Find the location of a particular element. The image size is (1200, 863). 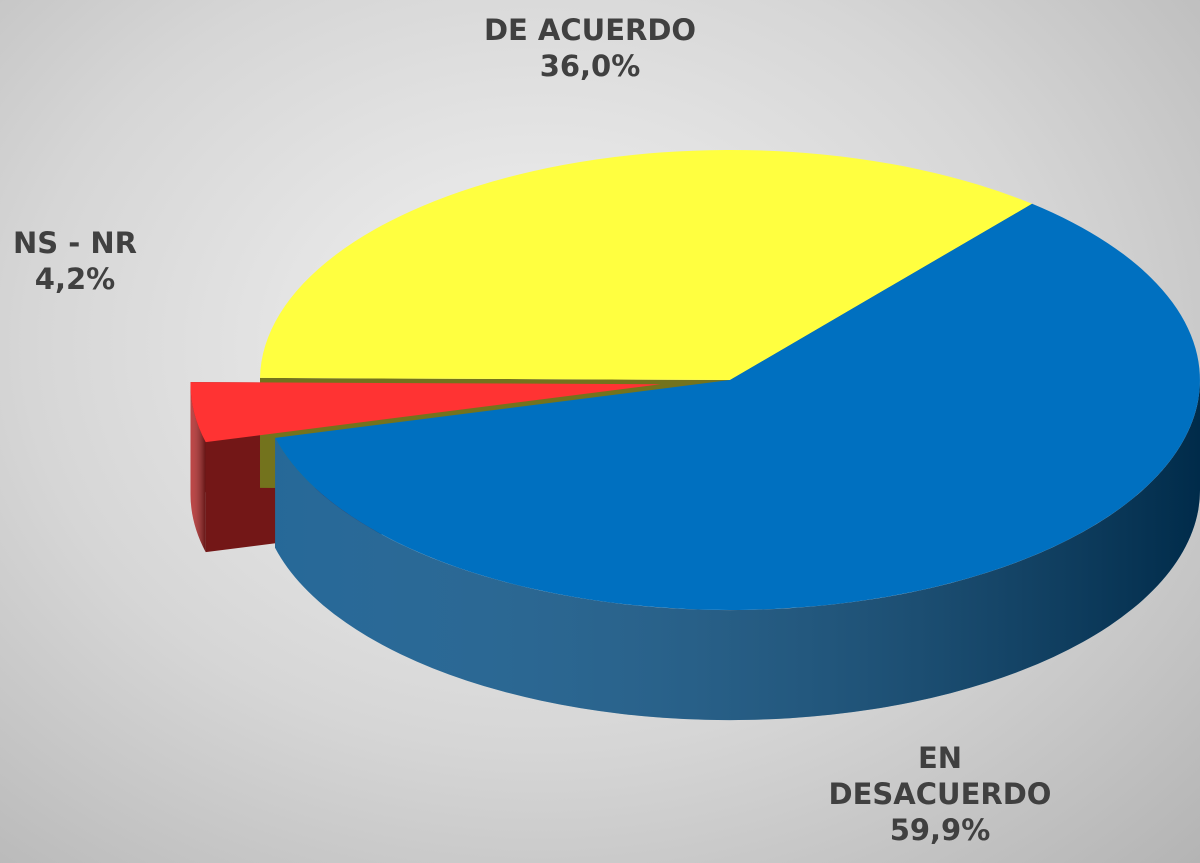

category-label: NS - NR is located at coordinates (75, 243).